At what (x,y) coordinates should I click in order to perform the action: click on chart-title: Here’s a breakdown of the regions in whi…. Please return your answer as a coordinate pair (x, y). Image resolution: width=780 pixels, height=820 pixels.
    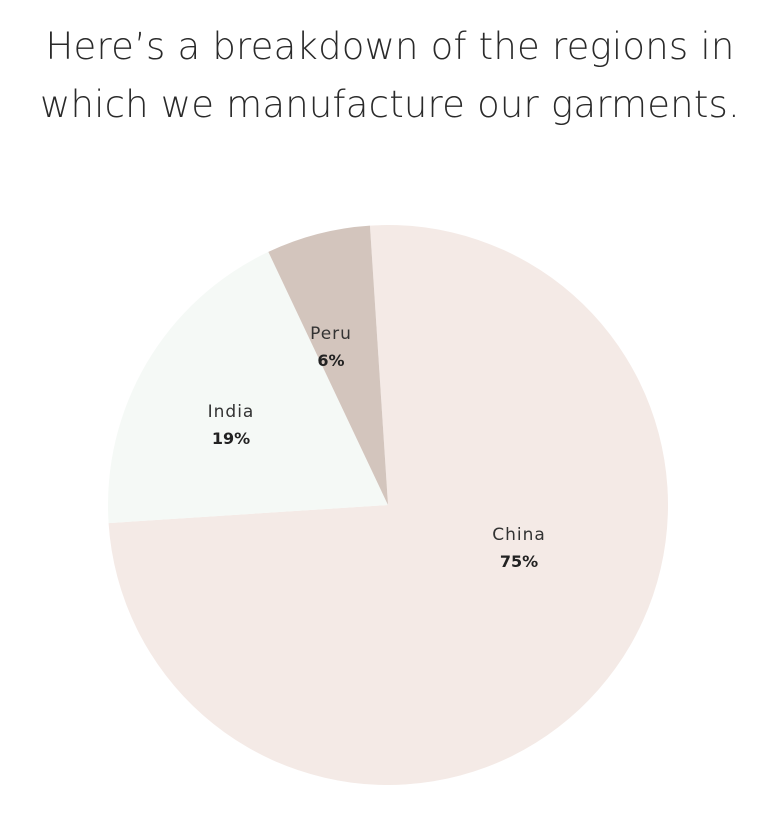
    Looking at the image, I should click on (390, 75).